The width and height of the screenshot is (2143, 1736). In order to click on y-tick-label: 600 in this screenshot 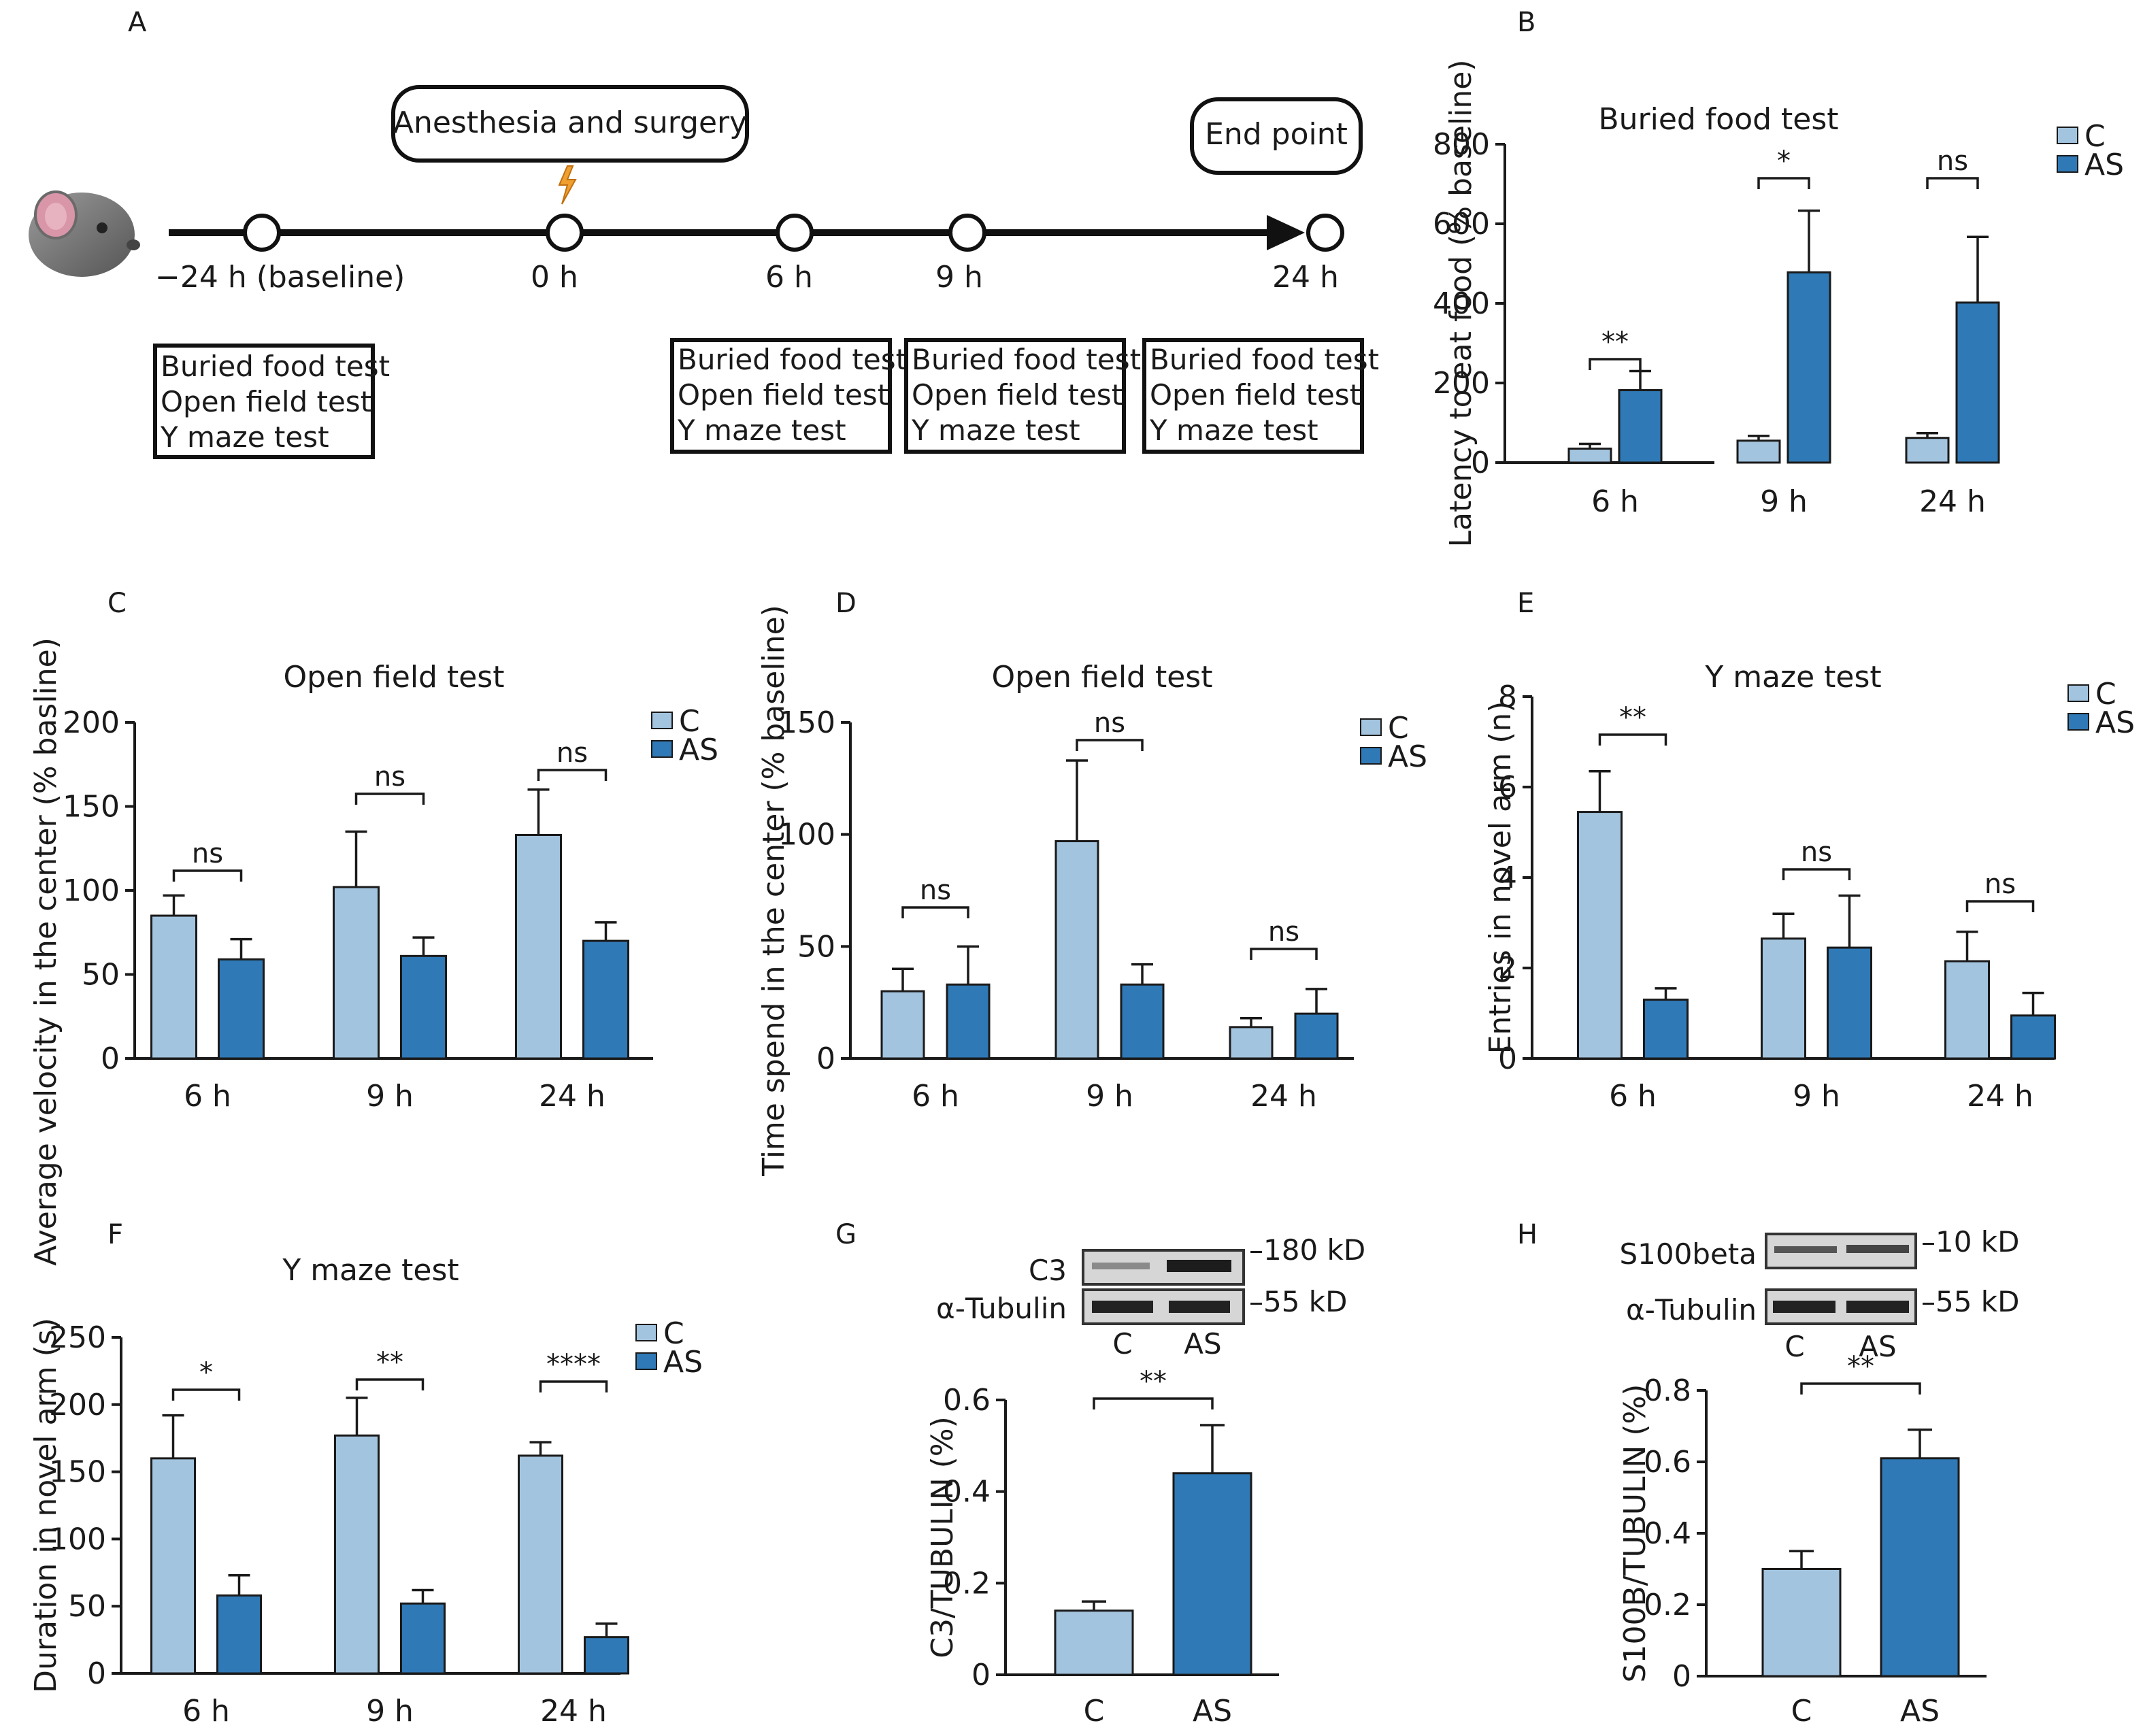, I will do `click(1461, 224)`.